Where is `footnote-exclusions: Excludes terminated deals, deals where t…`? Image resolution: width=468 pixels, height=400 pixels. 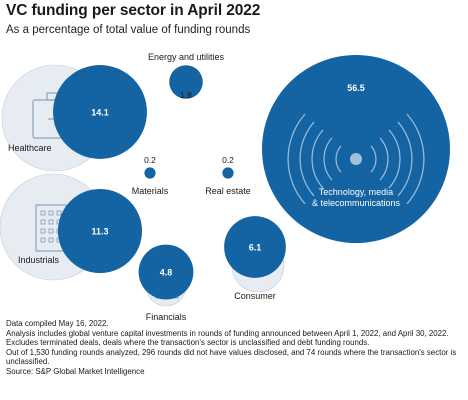 footnote-exclusions: Excludes terminated deals, deals where t… is located at coordinates (188, 343).